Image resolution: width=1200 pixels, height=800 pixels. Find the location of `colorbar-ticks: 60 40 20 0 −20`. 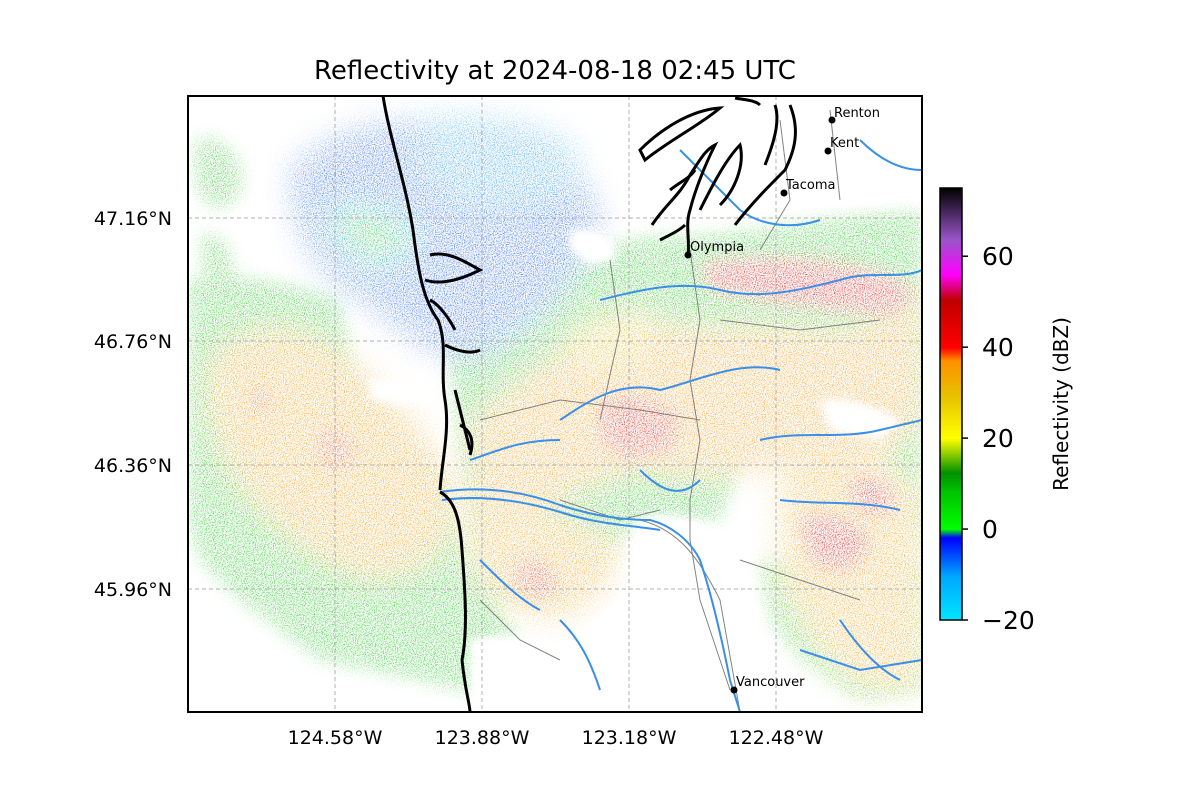

colorbar-ticks: 60 40 20 0 −20 is located at coordinates (998, 438).